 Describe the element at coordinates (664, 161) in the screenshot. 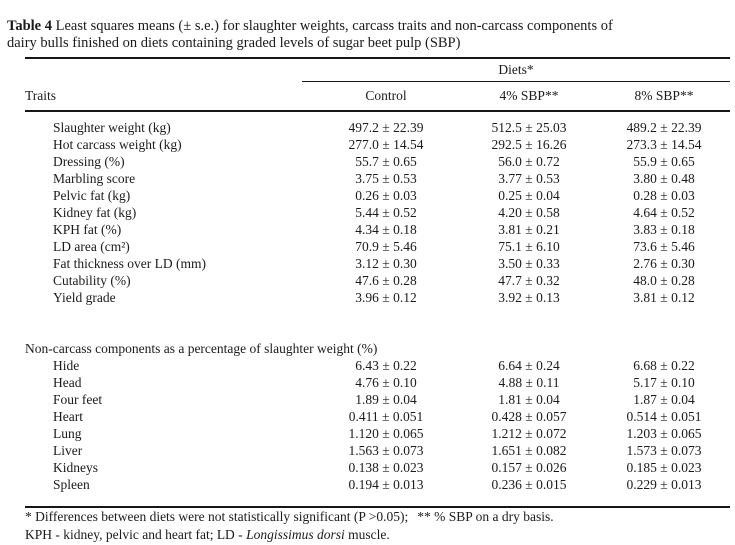

I see `value-cell-8pct-sbp: 55.9 ± 0.65` at that location.